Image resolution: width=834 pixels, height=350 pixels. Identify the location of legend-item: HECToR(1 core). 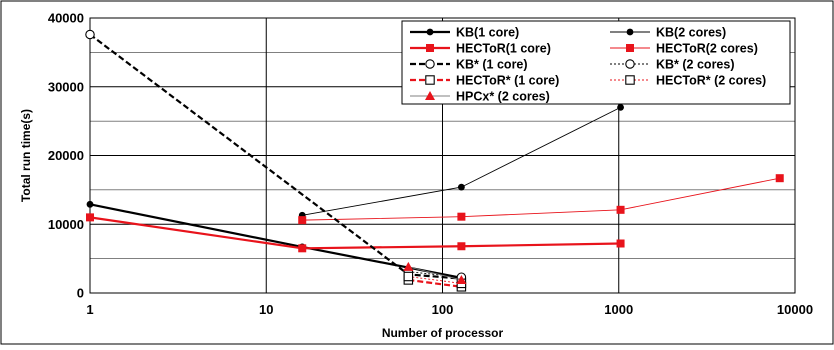
(480, 49).